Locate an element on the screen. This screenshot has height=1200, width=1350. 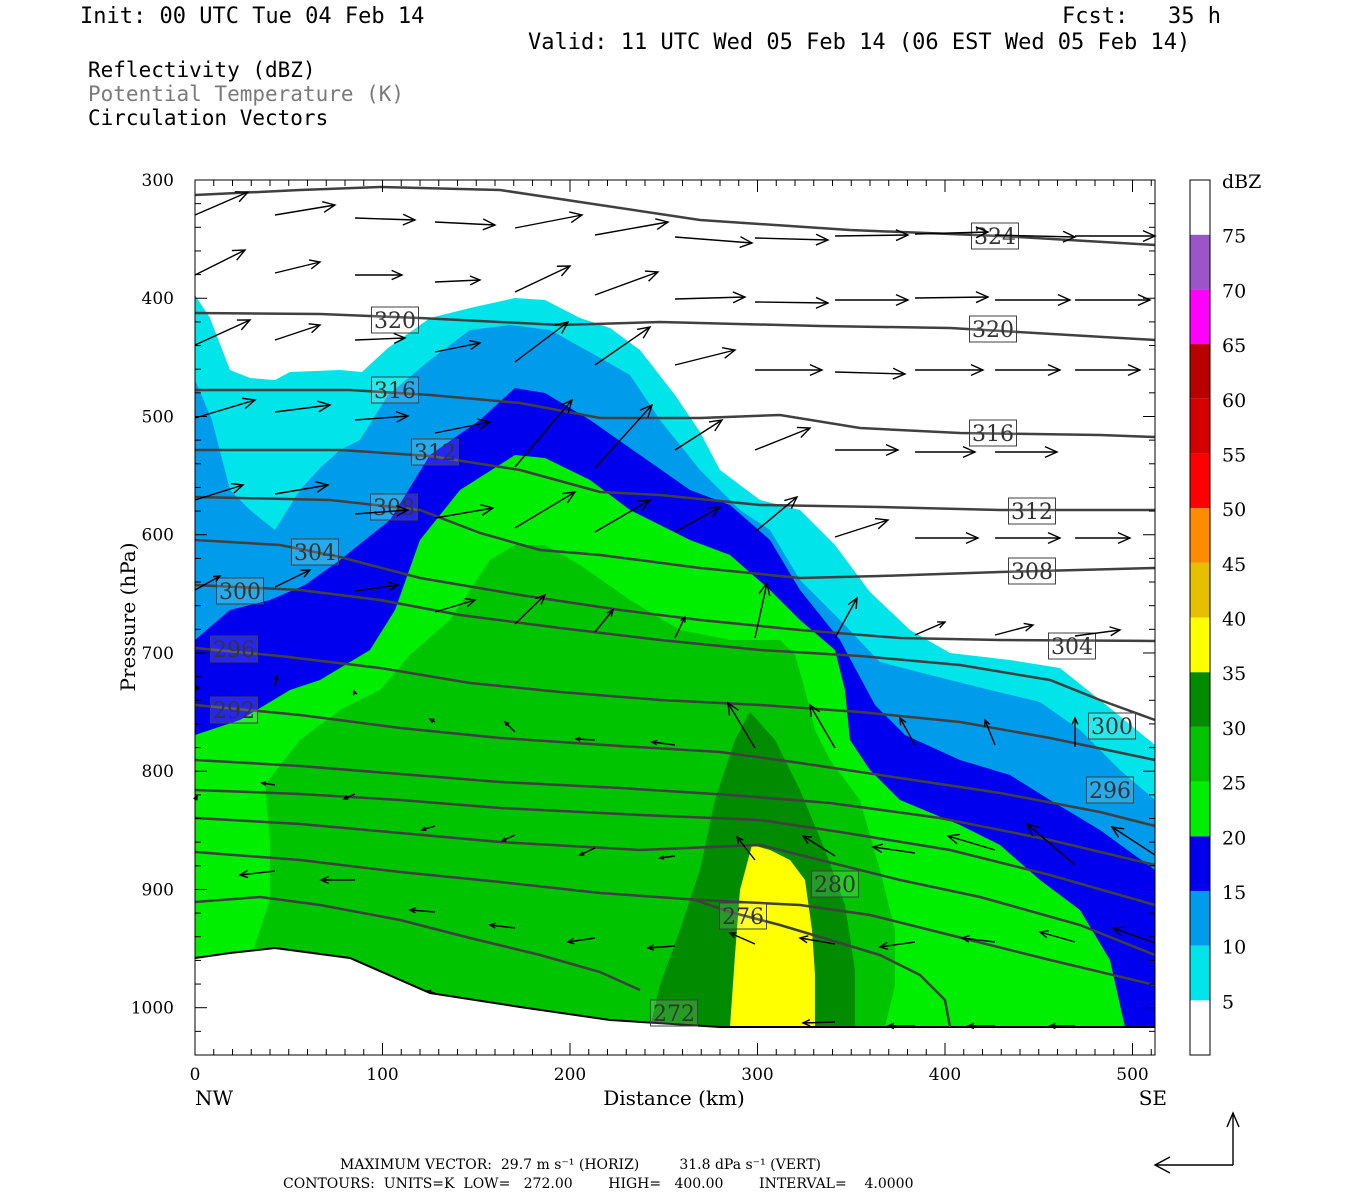
contour-label: 296 is located at coordinates (1110, 791).